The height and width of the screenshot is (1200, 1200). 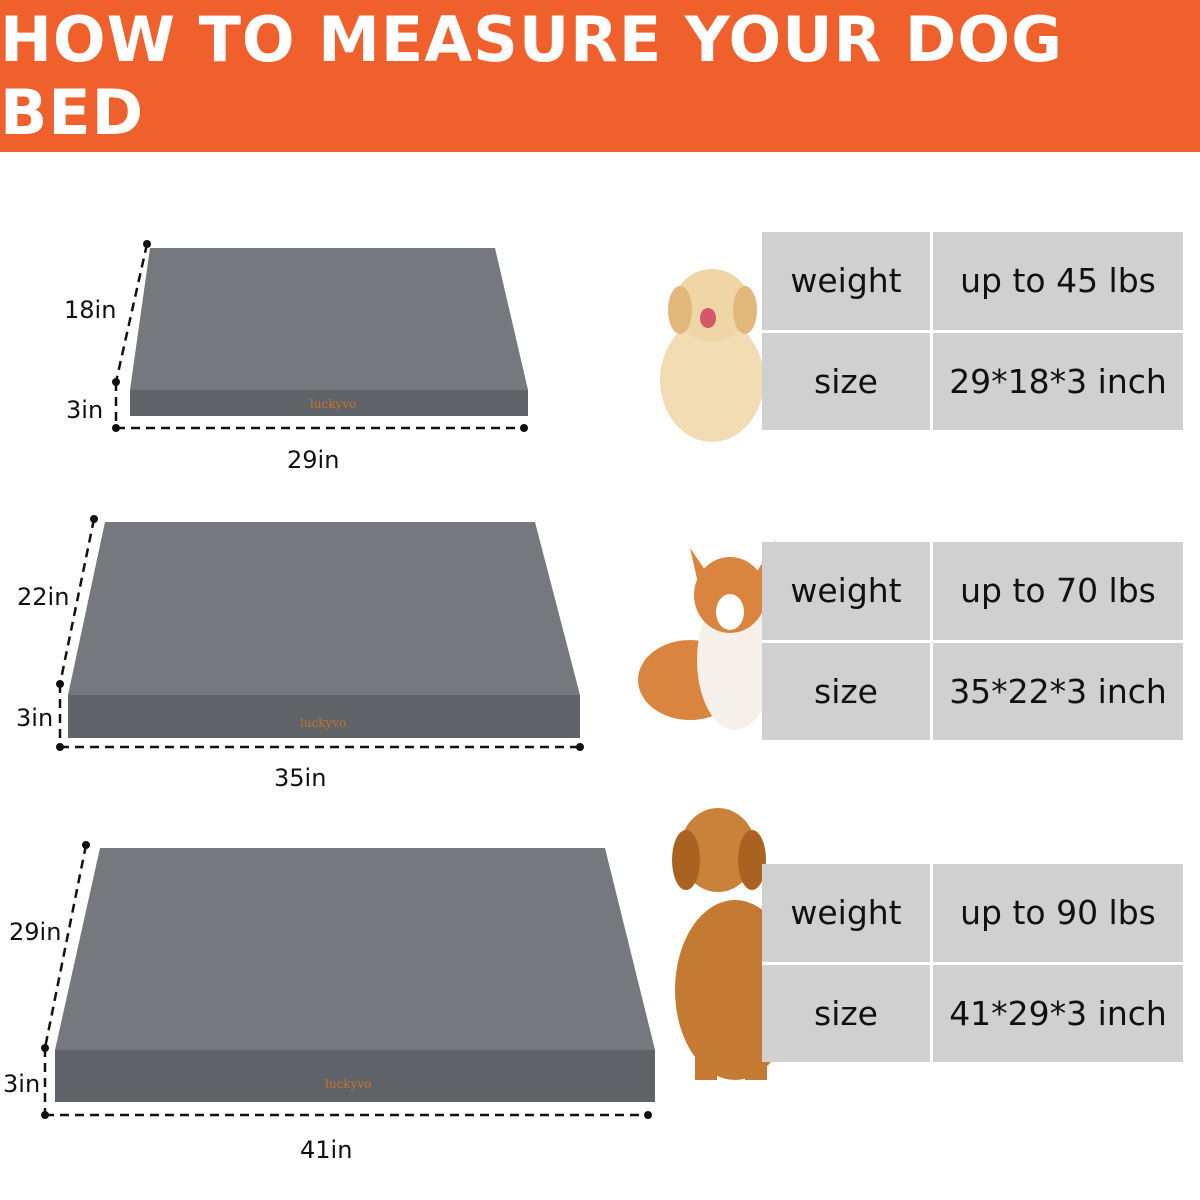 What do you see at coordinates (1058, 591) in the screenshot?
I see `weight-value: up to 70 lbs` at bounding box center [1058, 591].